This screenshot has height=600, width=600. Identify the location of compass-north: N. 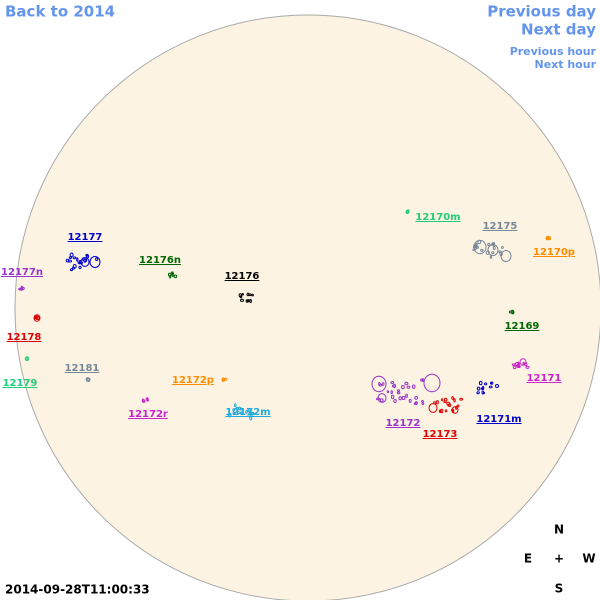
(559, 530).